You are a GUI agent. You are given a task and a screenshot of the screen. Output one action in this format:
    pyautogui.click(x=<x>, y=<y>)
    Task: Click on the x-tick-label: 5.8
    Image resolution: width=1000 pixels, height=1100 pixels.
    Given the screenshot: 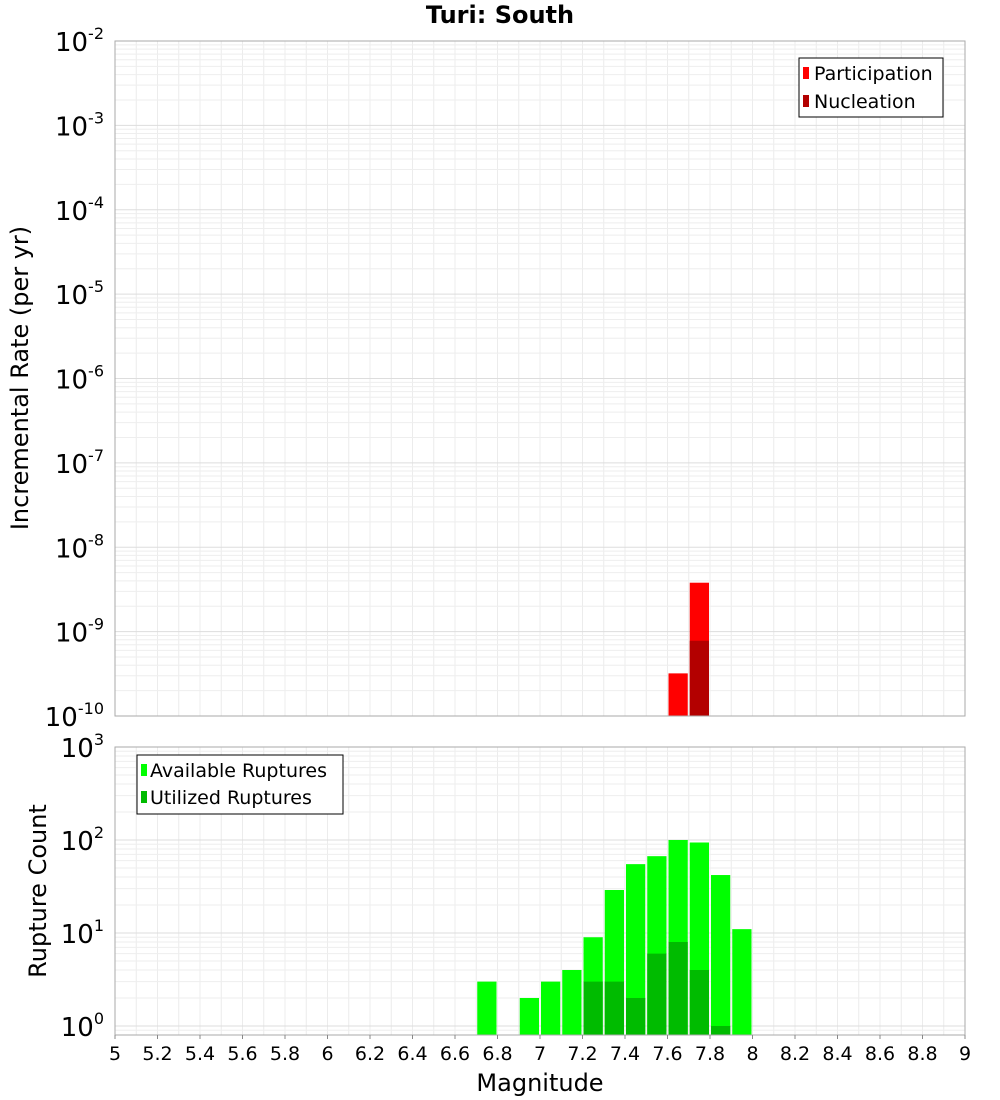 What is the action you would take?
    pyautogui.click(x=285, y=1054)
    